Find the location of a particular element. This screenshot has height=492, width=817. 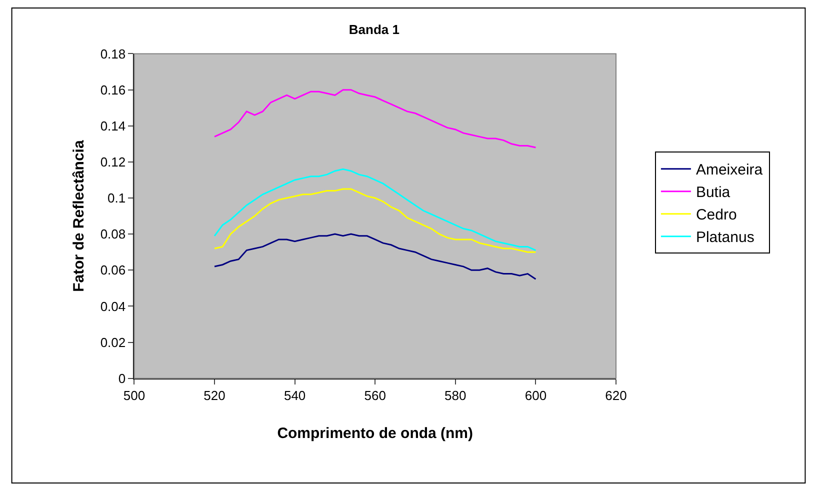

x-tick-label: 580 is located at coordinates (455, 395).